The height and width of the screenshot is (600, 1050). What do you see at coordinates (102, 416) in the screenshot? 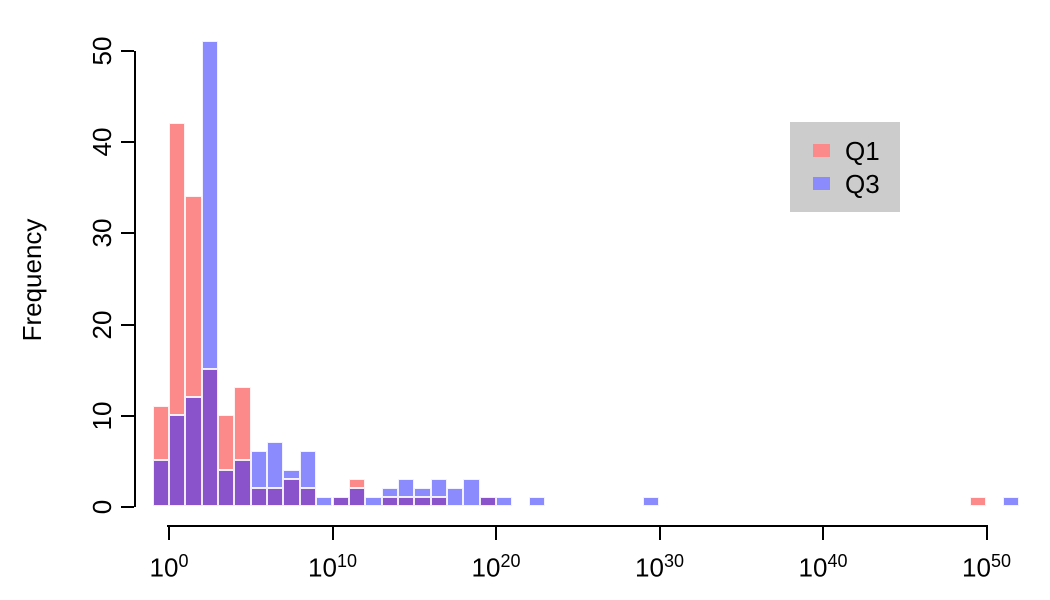
I see `y-tick-label: 10` at bounding box center [102, 416].